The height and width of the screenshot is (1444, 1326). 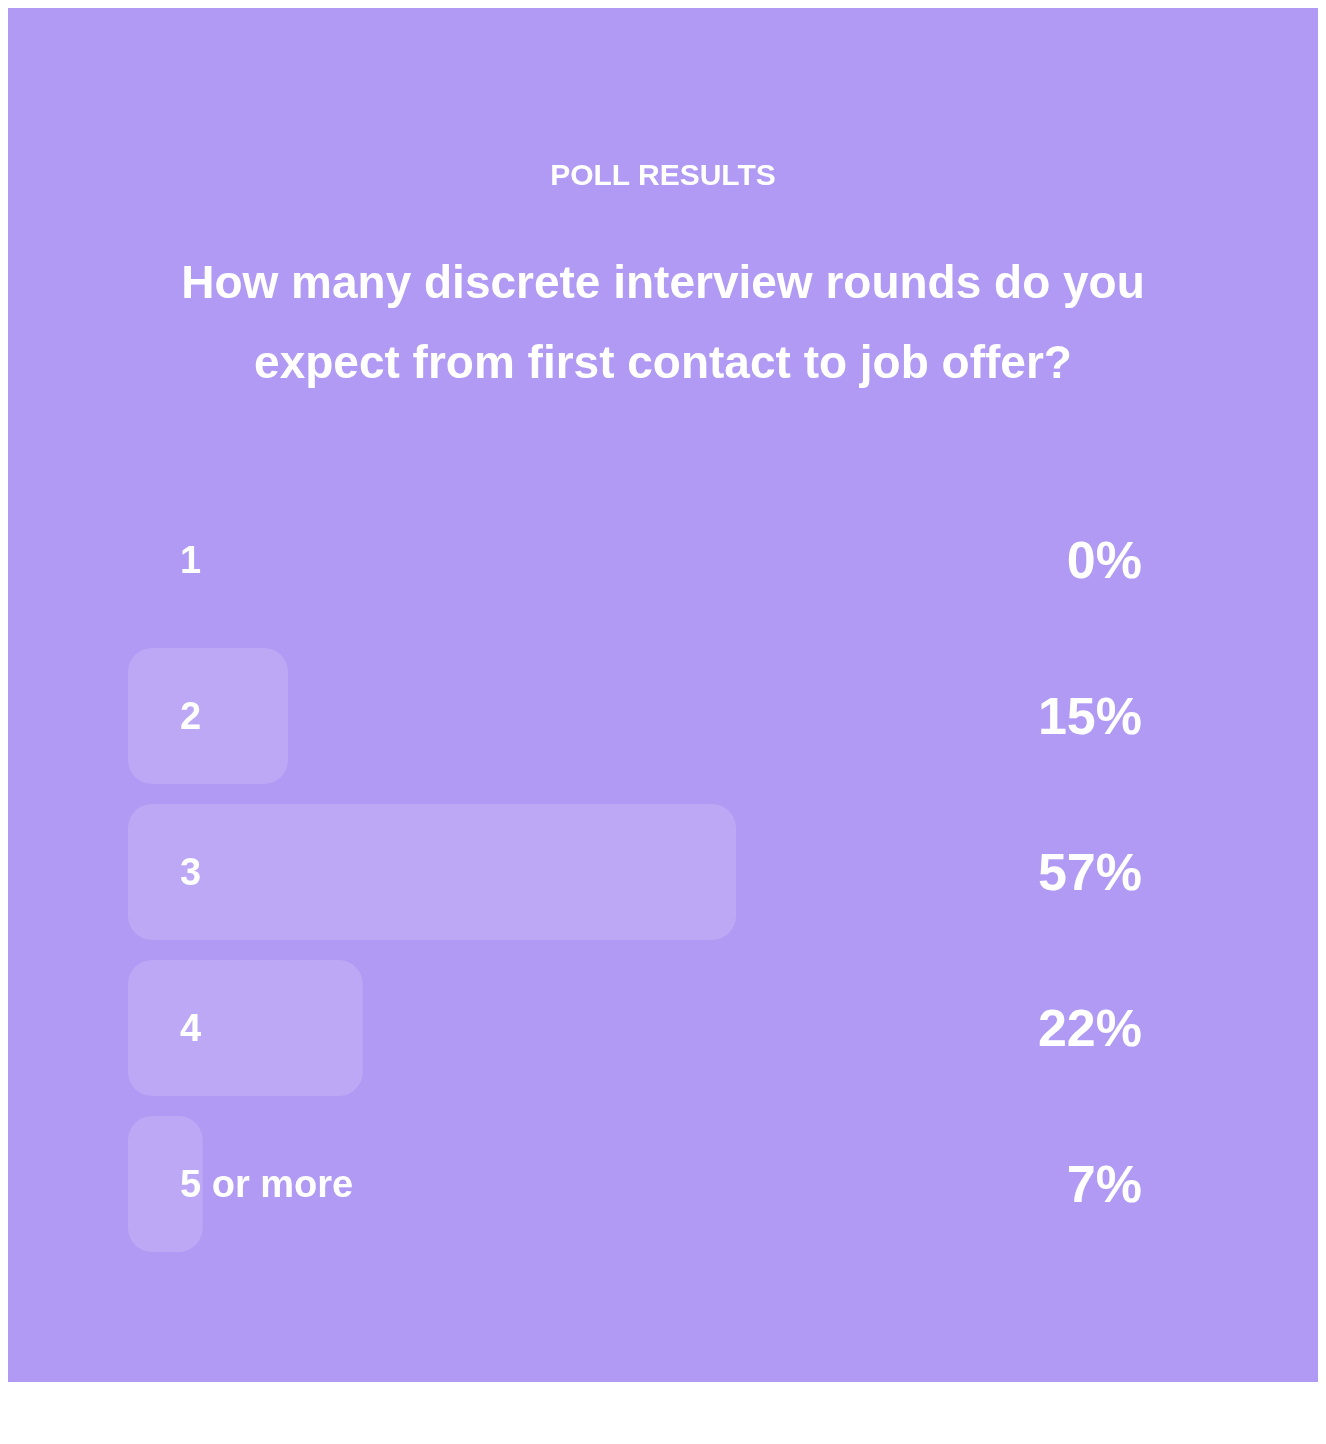 What do you see at coordinates (1104, 560) in the screenshot?
I see `data-label: 0%` at bounding box center [1104, 560].